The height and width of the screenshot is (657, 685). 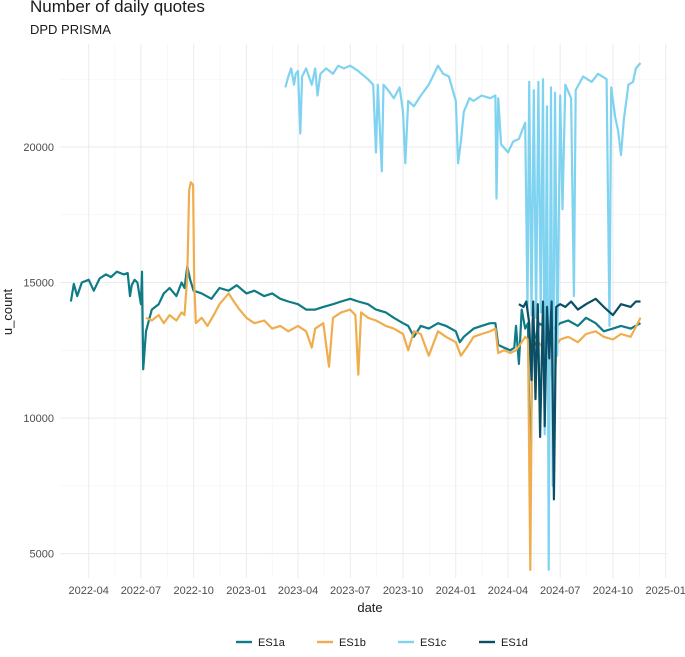 I want to click on chart-subtitle: DPD PRISMA, so click(x=70, y=29).